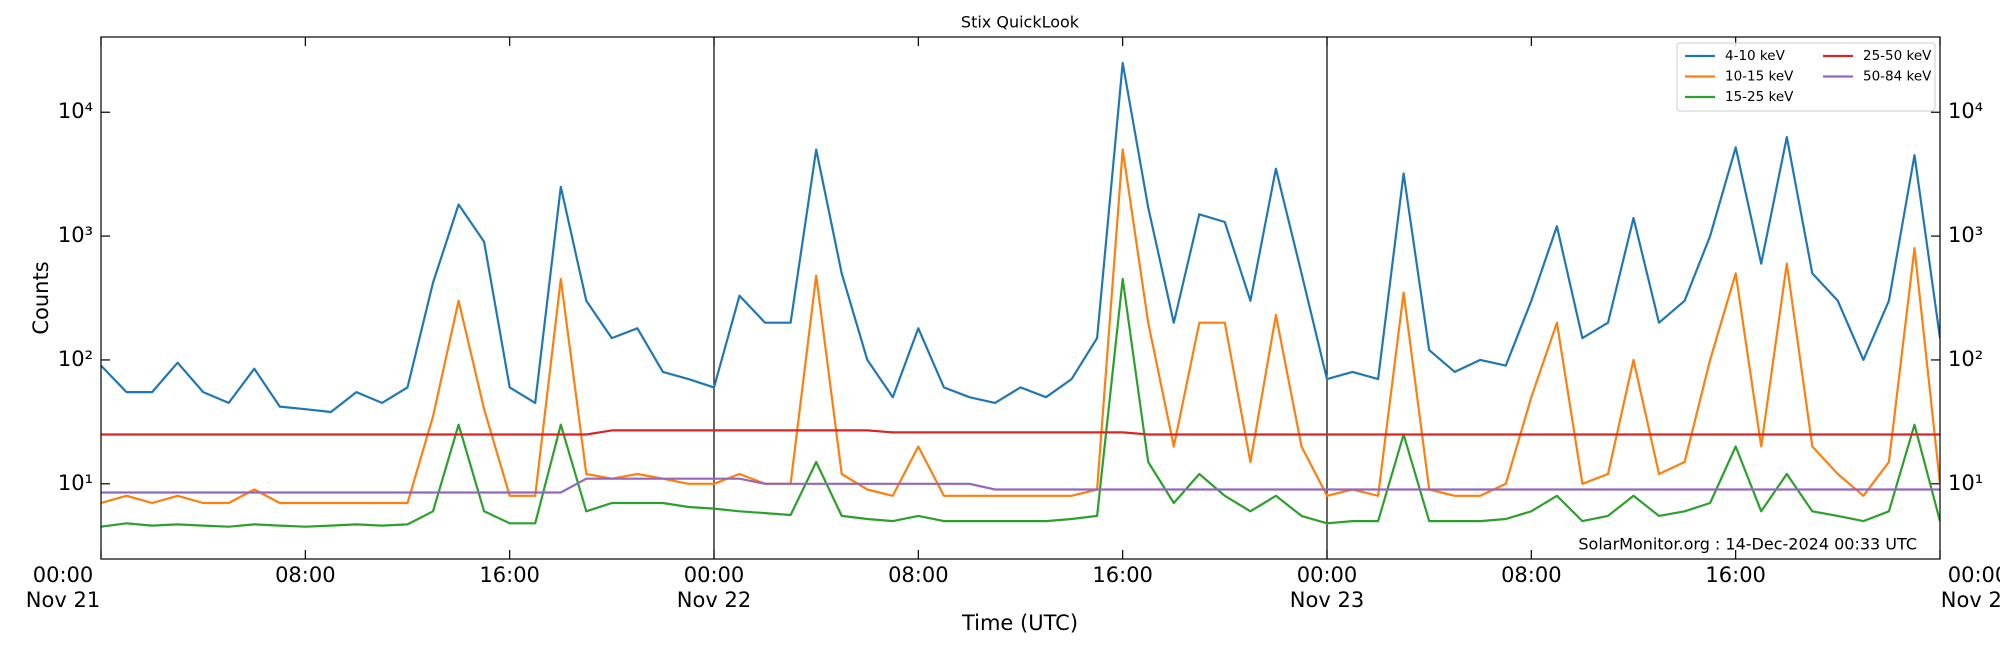  Describe the element at coordinates (1965, 111) in the screenshot. I see `y-tick-label-right: 10⁴` at that location.